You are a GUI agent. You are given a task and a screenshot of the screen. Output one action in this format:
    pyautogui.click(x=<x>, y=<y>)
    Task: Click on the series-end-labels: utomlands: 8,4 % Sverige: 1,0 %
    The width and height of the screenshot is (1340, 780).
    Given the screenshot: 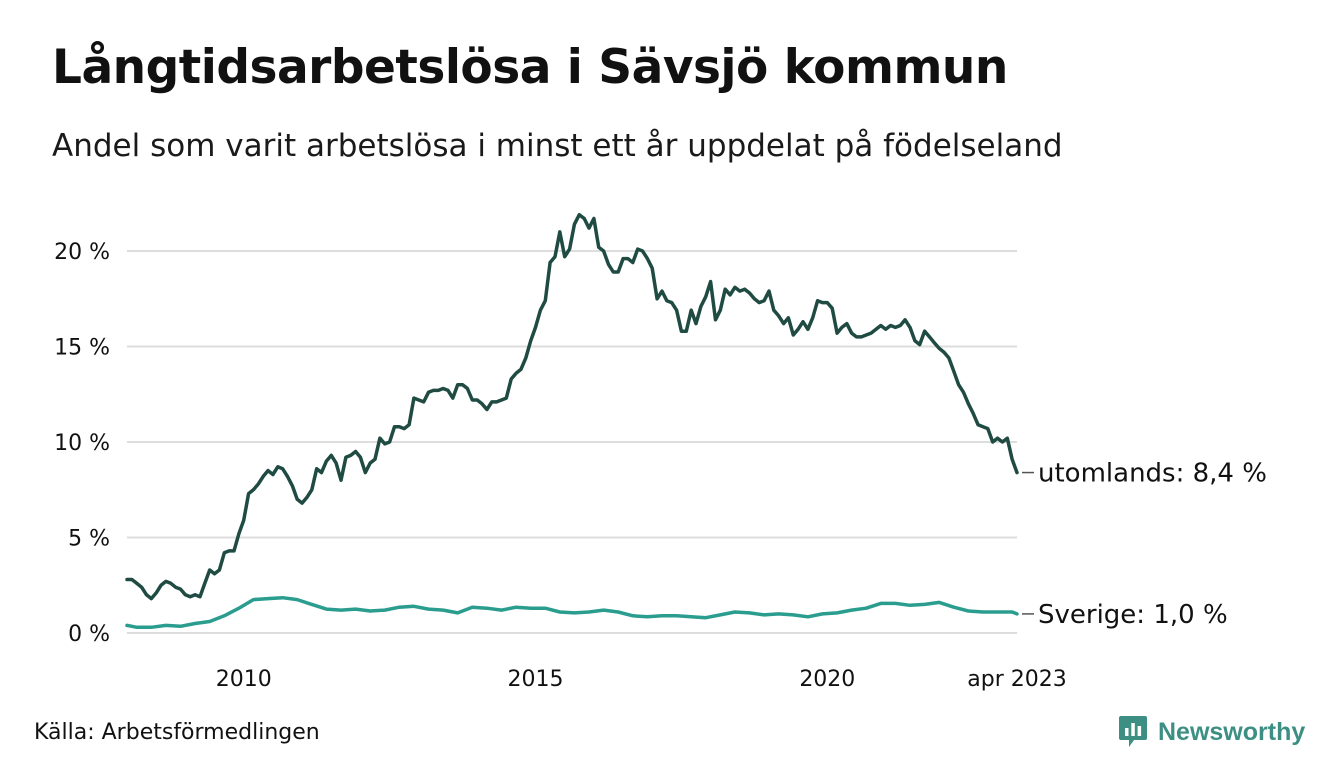 What is the action you would take?
    pyautogui.click(x=1144, y=544)
    